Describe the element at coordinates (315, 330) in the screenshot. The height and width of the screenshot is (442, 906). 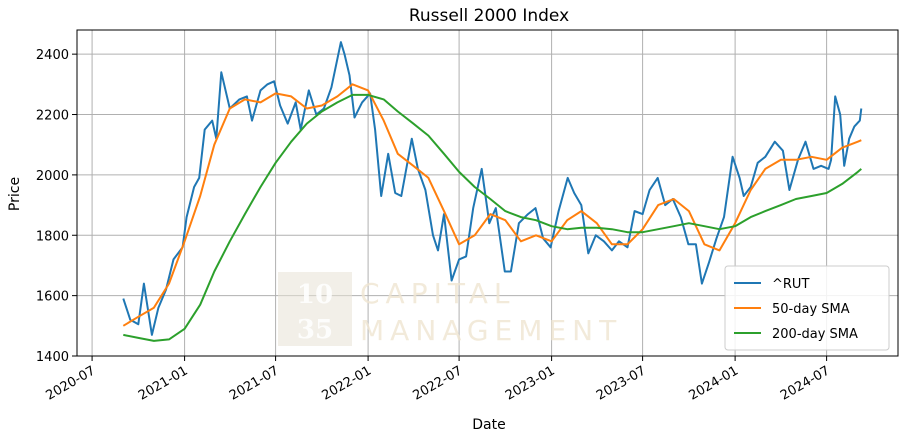
I see `watermark-logo-bottom: 35` at that location.